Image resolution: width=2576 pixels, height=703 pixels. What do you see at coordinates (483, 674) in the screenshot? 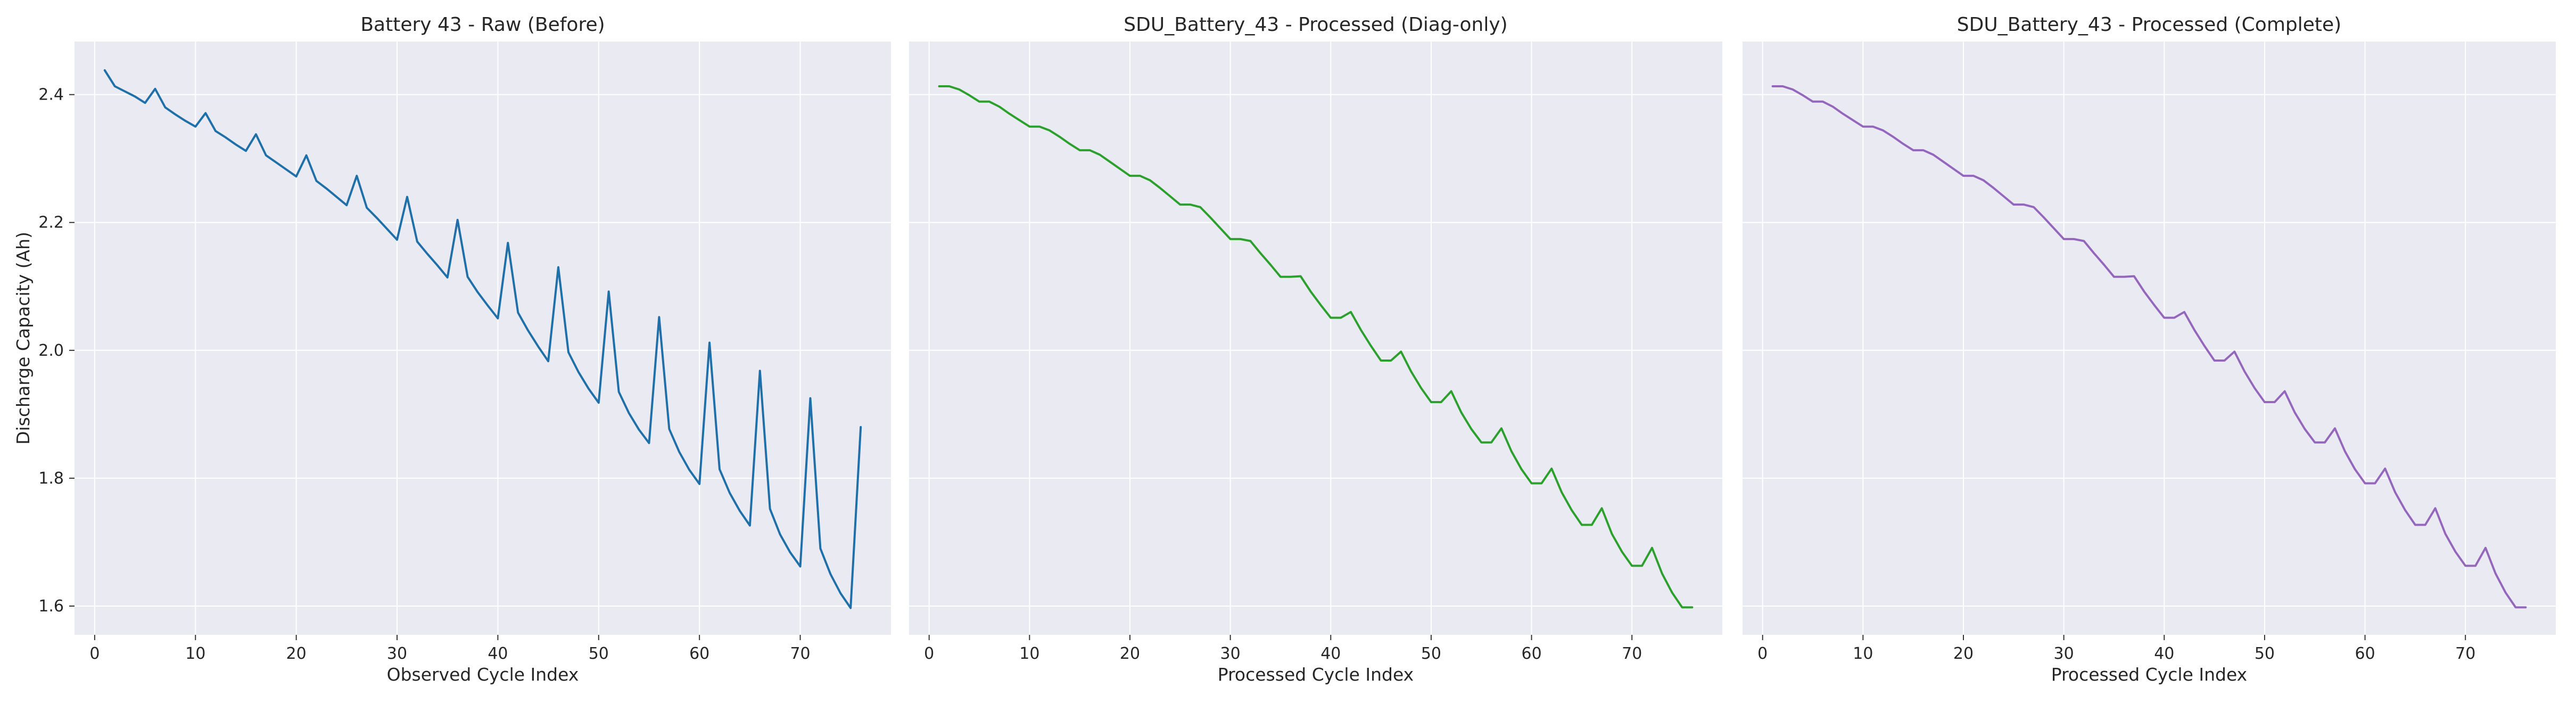
I see `x-axis-label: Observed Cycle Index` at bounding box center [483, 674].